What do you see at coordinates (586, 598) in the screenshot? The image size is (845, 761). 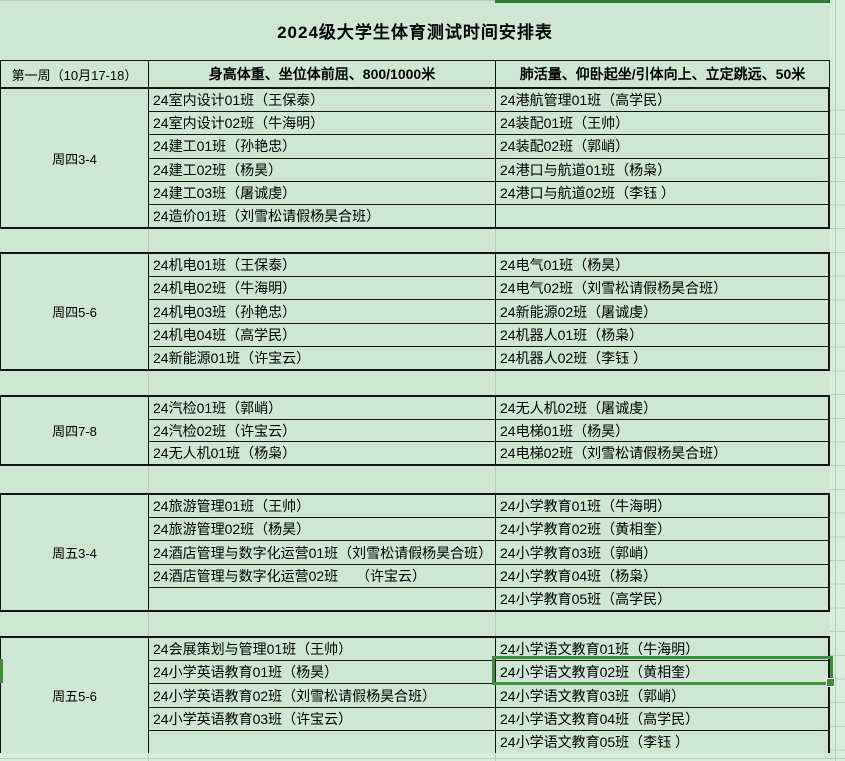 I see `class-cell-col-c: 24小学教育05班（高学民）` at bounding box center [586, 598].